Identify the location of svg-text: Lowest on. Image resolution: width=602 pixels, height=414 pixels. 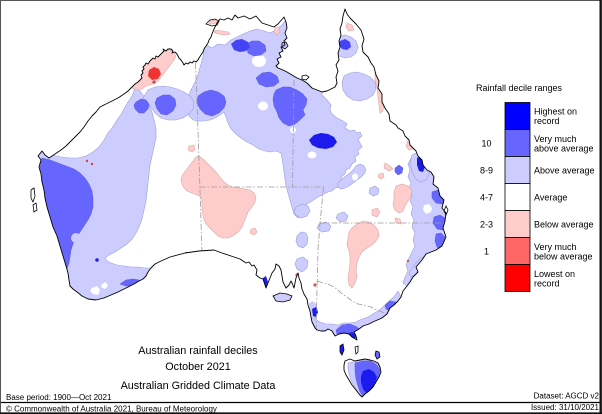
(554, 274).